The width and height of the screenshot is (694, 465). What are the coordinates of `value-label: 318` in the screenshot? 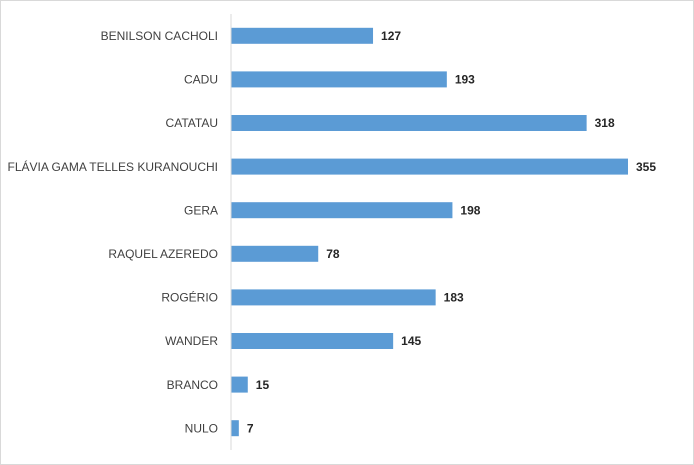 It's located at (605, 123).